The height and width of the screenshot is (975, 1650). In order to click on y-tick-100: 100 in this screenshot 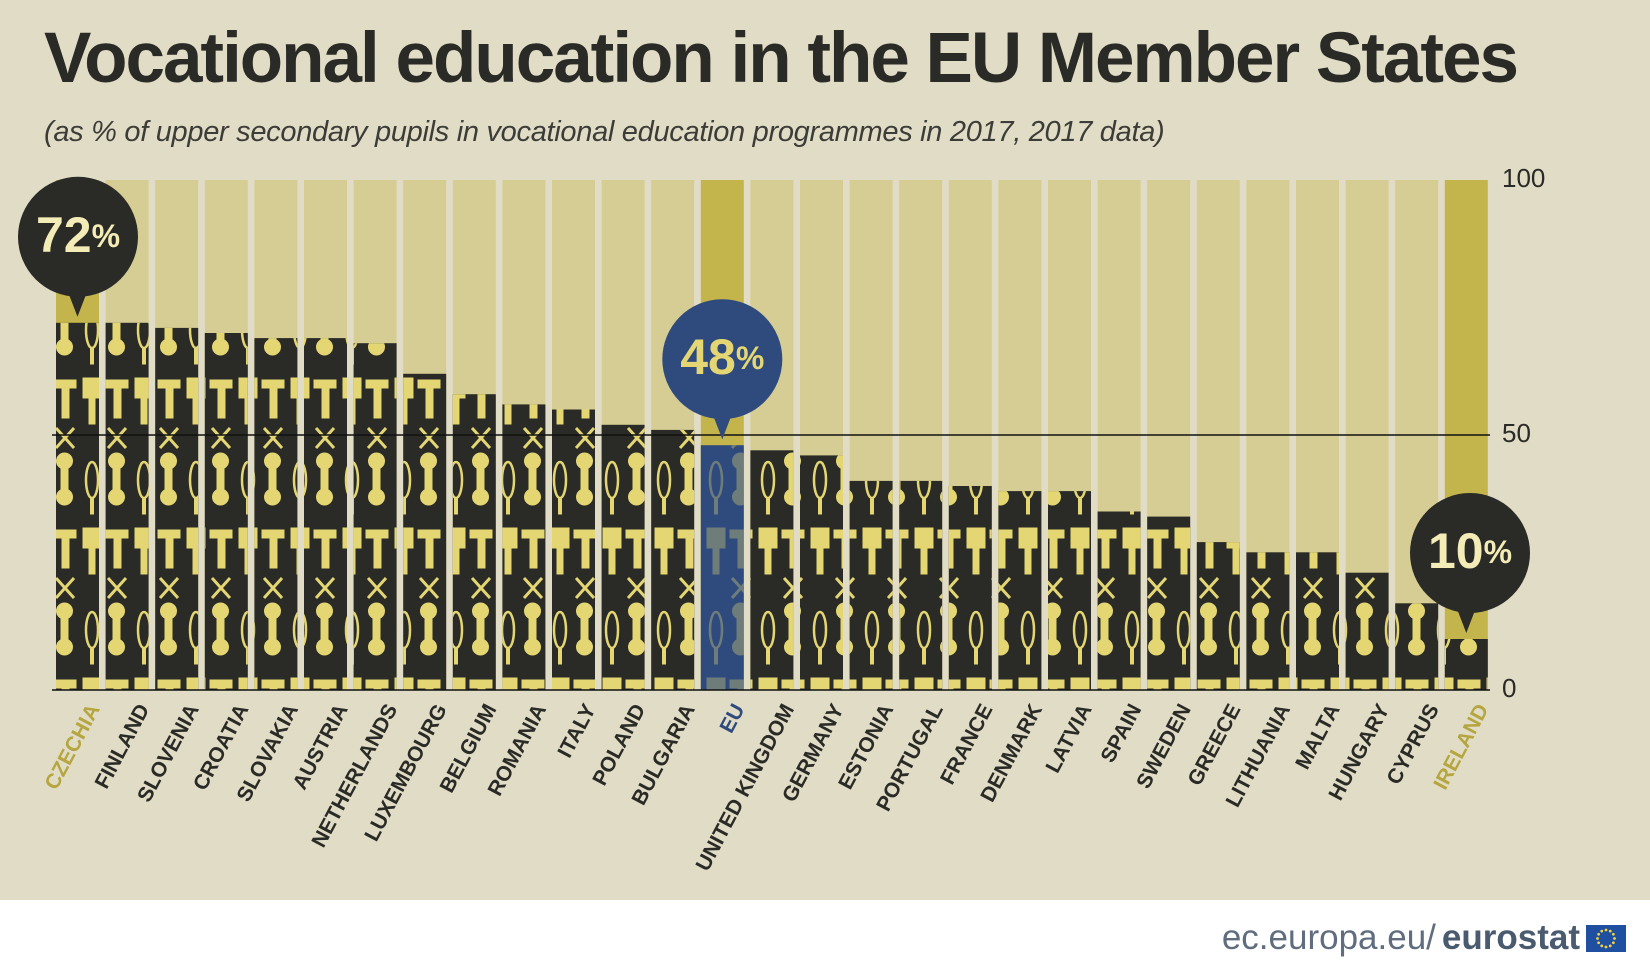, I will do `click(1523, 178)`.